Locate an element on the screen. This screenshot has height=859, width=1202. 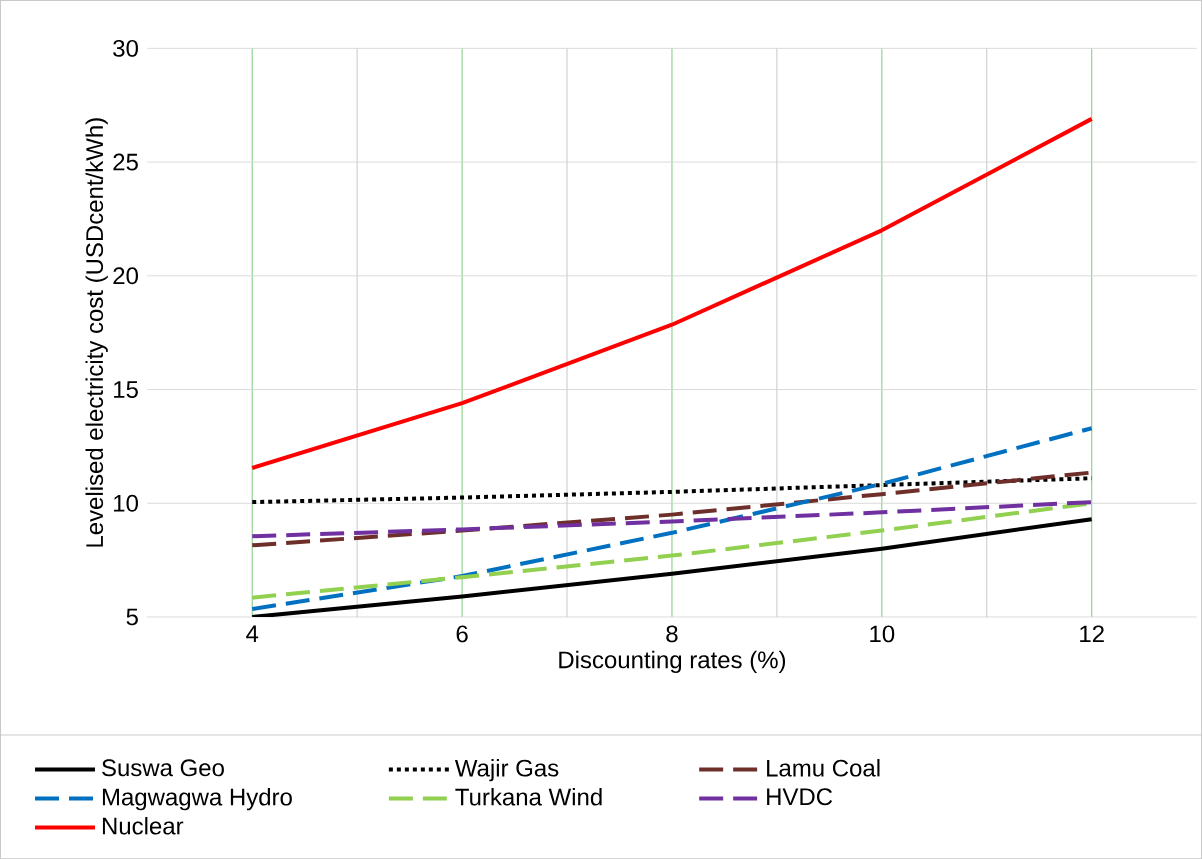
legend-label: Lamu Coal is located at coordinates (823, 767).